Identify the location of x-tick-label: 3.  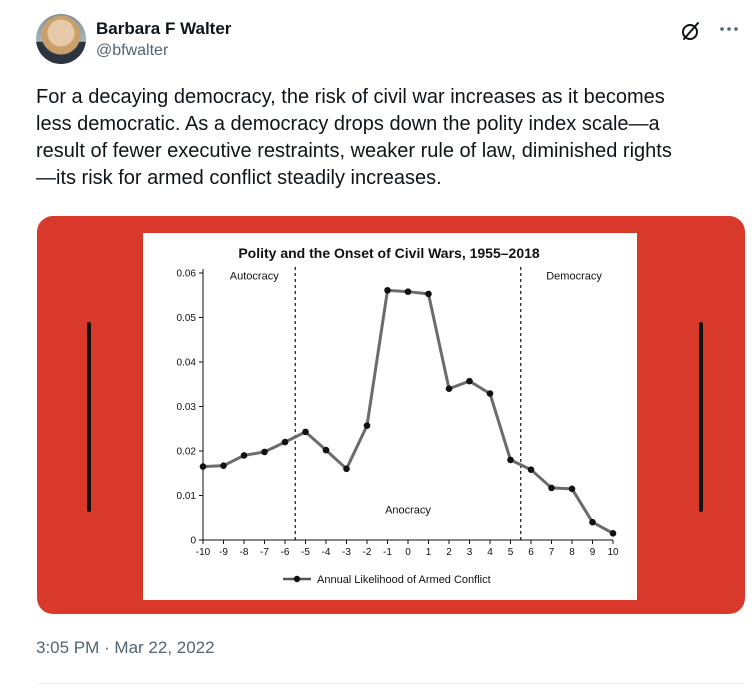
(470, 552).